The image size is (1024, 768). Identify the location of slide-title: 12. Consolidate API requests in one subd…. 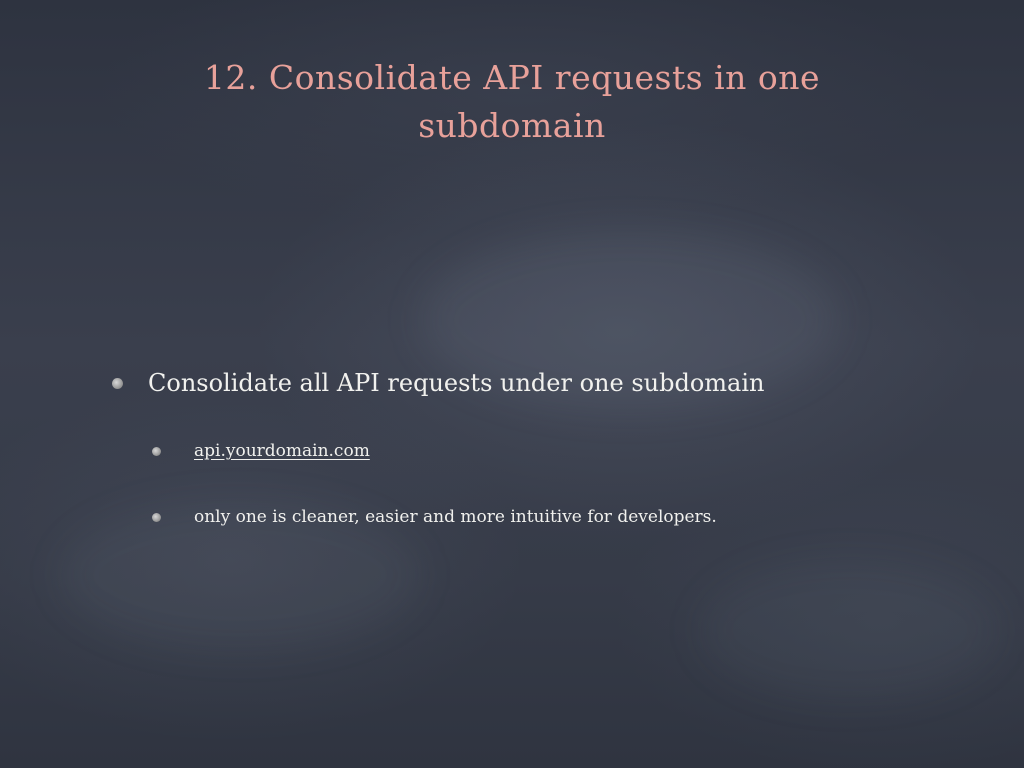
(512, 101).